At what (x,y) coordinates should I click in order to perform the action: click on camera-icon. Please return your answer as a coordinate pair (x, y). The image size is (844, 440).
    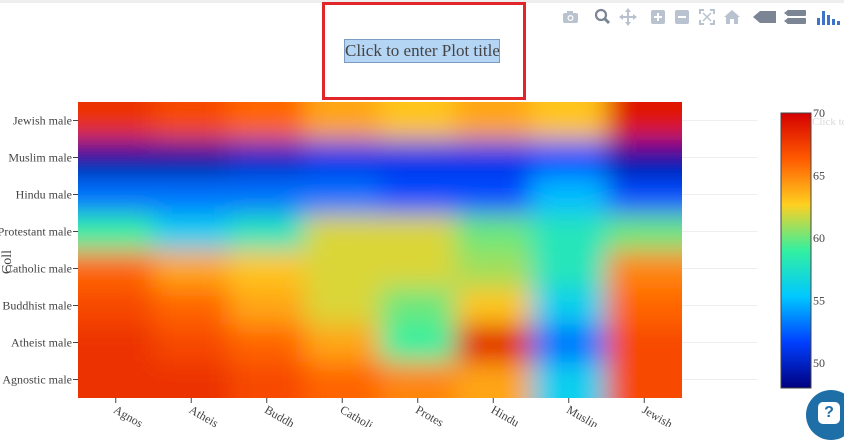
    Looking at the image, I should click on (571, 17).